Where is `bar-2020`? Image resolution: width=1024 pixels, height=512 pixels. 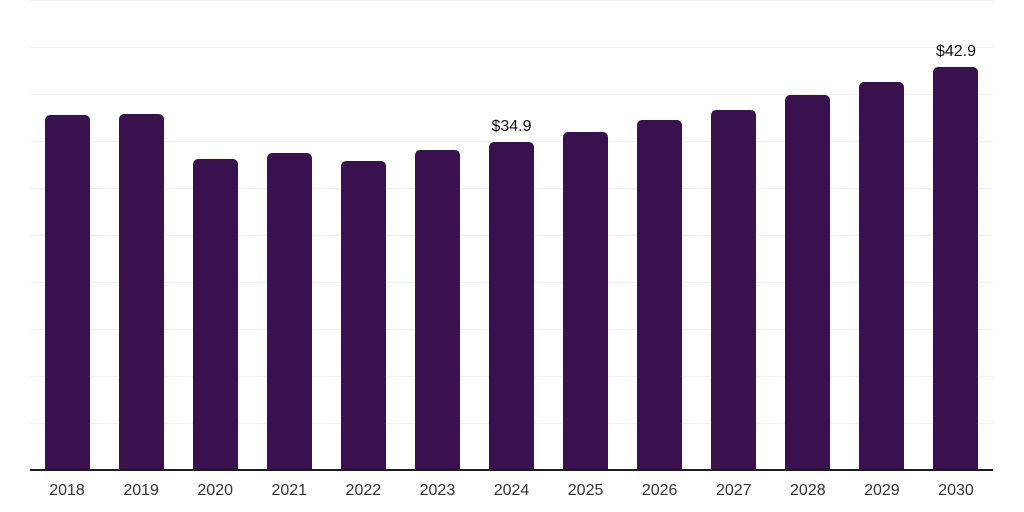 bar-2020 is located at coordinates (215, 314).